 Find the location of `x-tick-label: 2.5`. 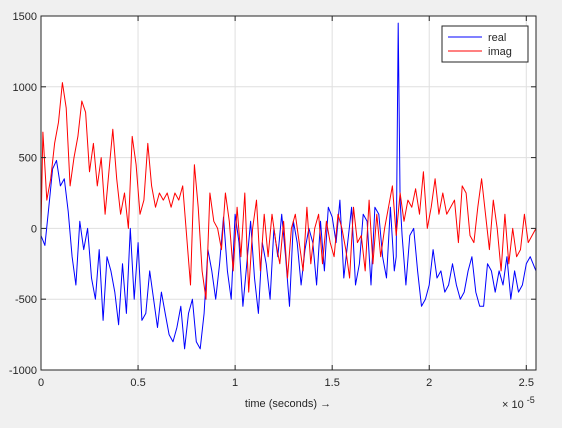

x-tick-label: 2.5 is located at coordinates (526, 383).